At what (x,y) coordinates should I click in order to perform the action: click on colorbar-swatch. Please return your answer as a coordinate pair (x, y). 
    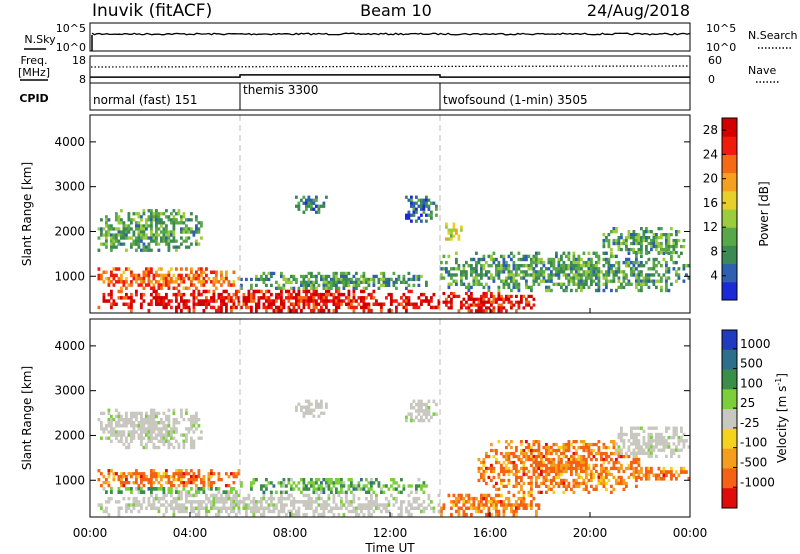
    Looking at the image, I should click on (729, 127).